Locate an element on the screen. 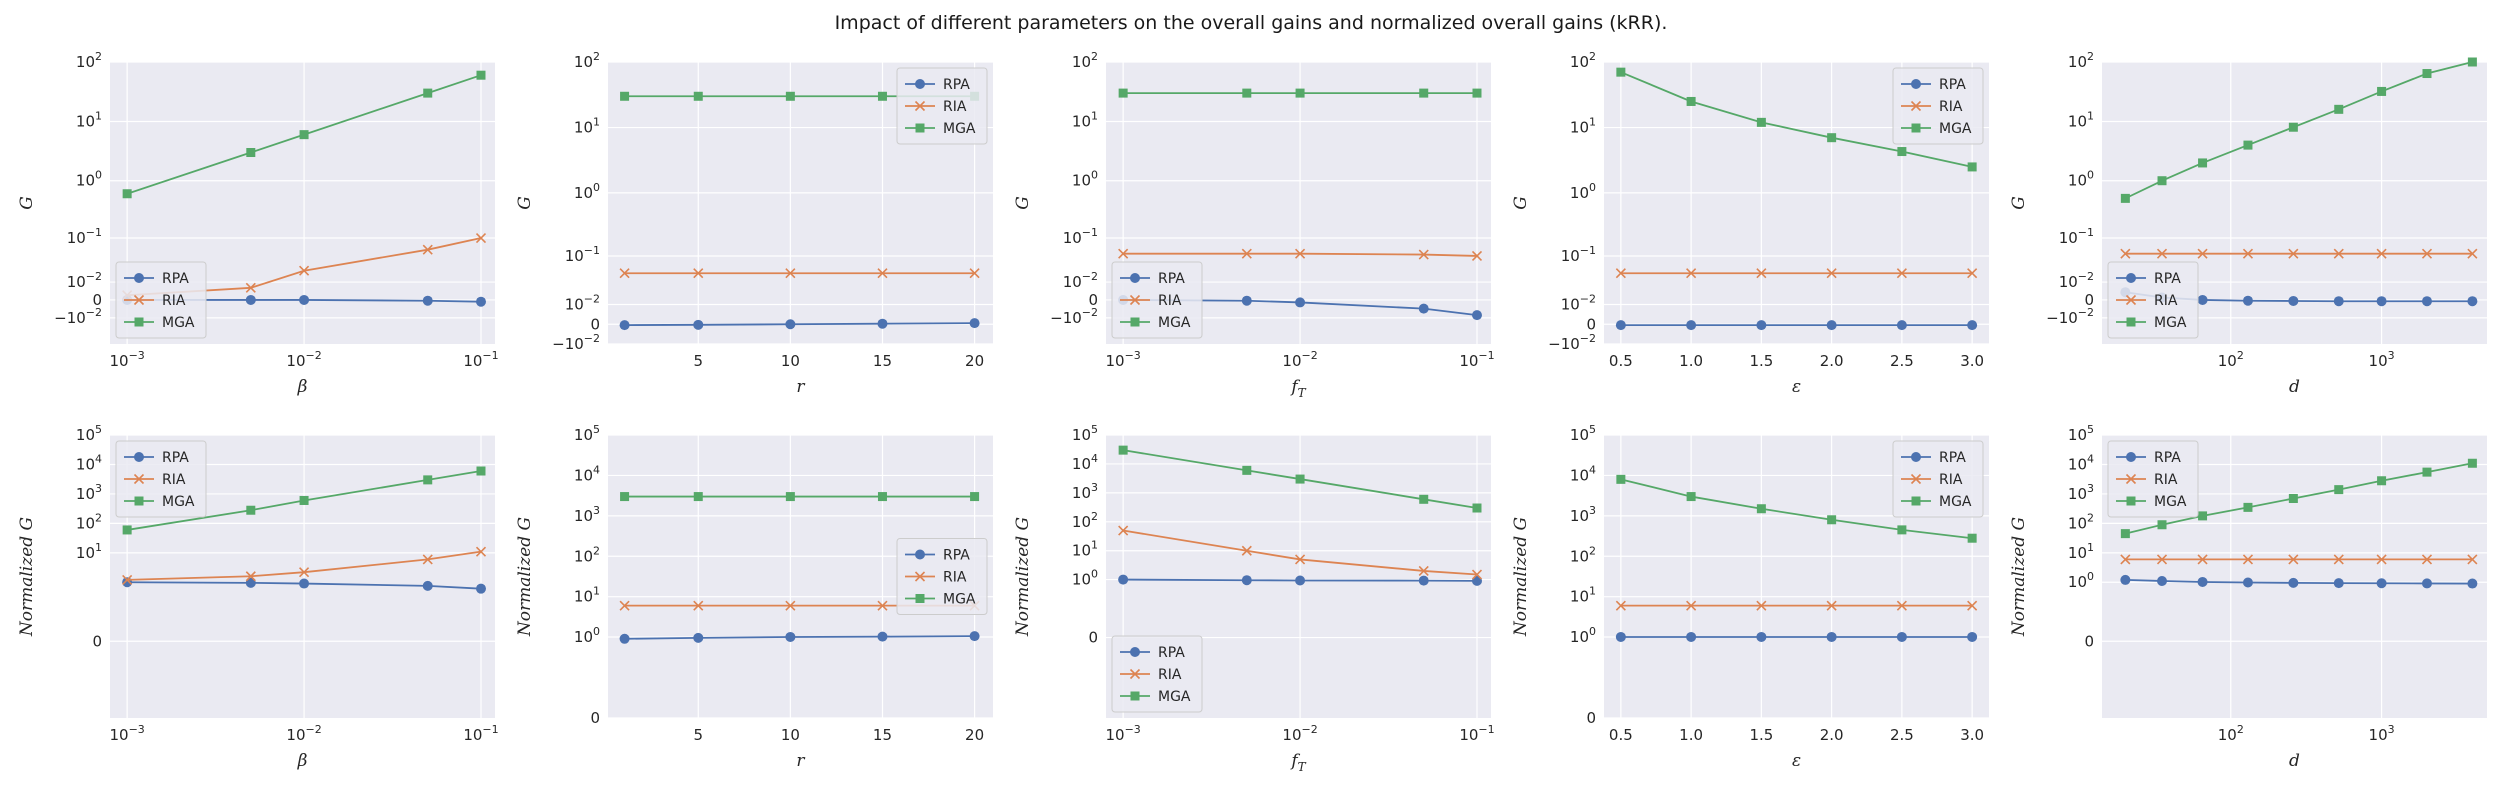 Image resolution: width=2502 pixels, height=800 pixels. legend-marker-rpa is located at coordinates (1916, 84).